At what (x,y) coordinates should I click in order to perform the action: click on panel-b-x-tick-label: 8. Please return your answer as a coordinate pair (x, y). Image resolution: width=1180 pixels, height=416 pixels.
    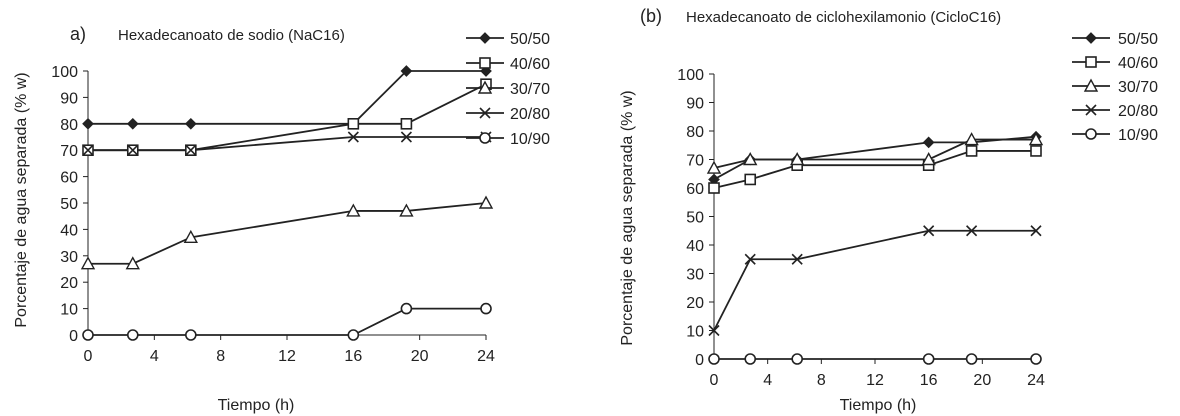
    Looking at the image, I should click on (821, 380).